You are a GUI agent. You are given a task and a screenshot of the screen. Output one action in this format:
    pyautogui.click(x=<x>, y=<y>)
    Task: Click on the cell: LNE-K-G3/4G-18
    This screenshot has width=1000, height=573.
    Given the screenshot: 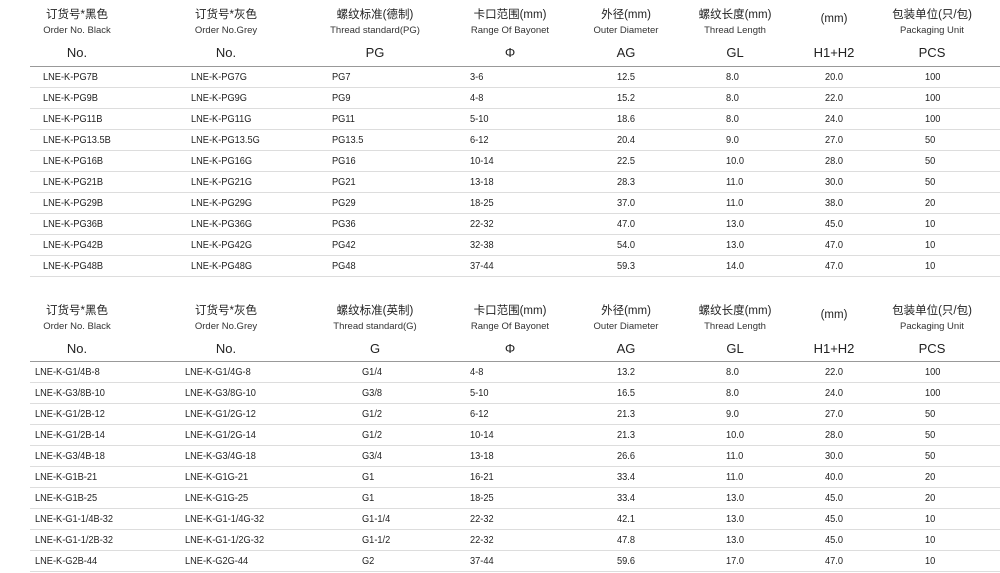 What is the action you would take?
    pyautogui.click(x=220, y=456)
    